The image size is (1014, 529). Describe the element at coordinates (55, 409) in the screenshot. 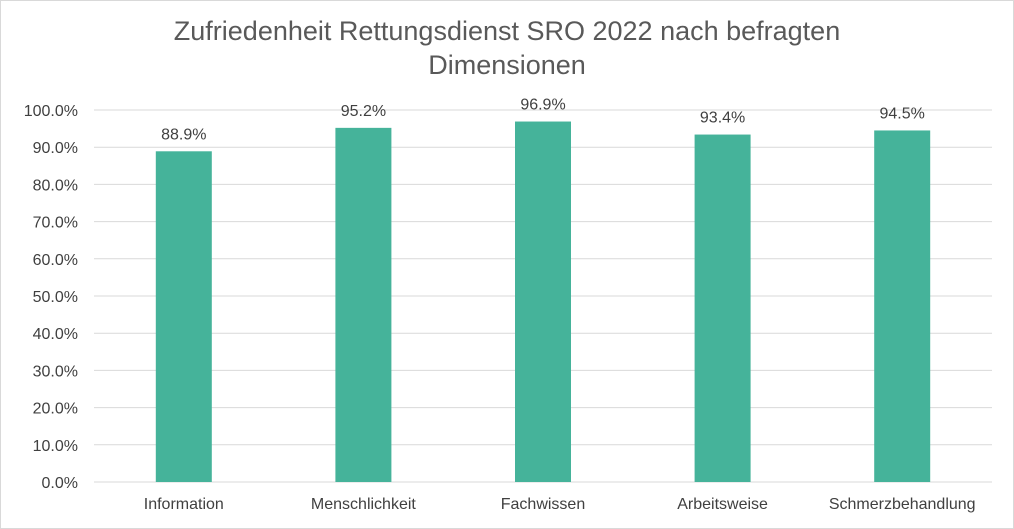

I see `y-tick-label: 20.0%` at that location.